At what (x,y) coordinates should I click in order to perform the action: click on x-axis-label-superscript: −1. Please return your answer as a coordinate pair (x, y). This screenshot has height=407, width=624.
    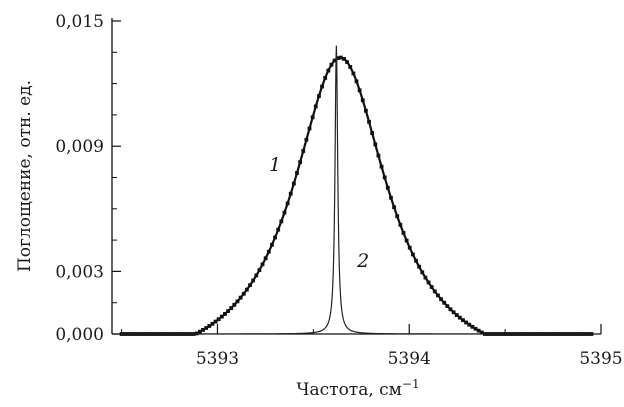
    Looking at the image, I should click on (411, 384).